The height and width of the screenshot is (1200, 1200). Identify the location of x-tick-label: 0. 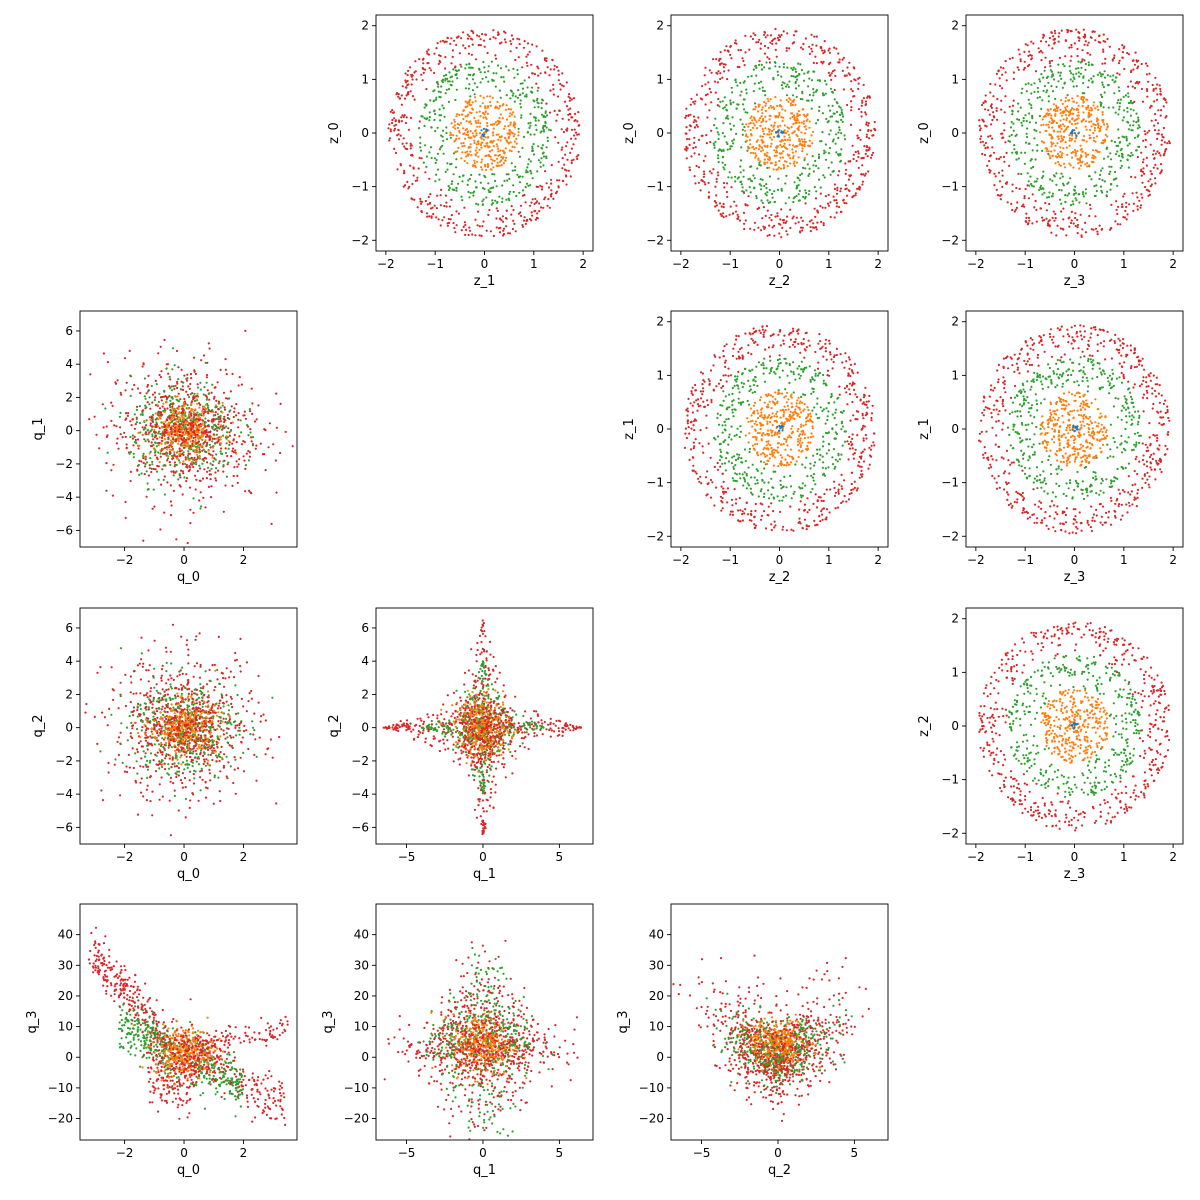
(485, 264).